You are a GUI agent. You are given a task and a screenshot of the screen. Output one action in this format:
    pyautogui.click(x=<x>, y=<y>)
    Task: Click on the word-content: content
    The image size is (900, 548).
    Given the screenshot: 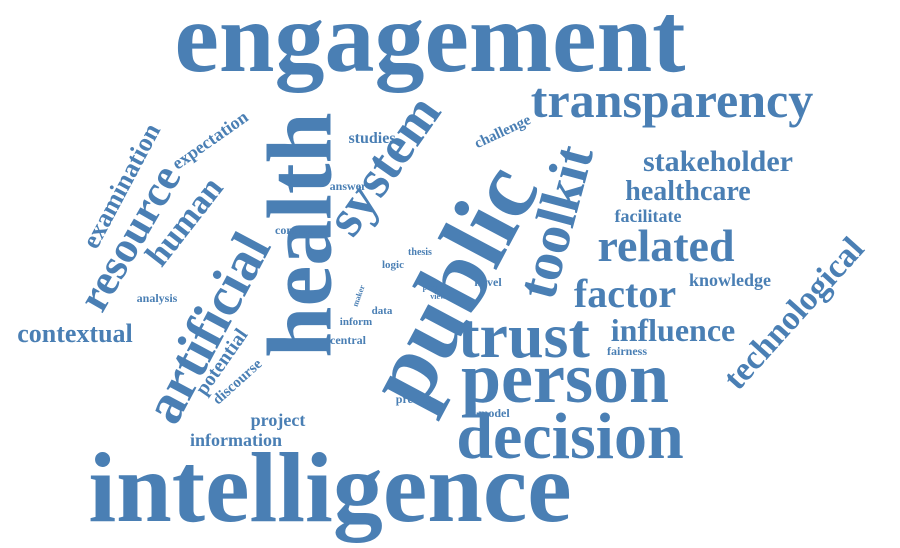 What is the action you would take?
    pyautogui.click(x=294, y=230)
    